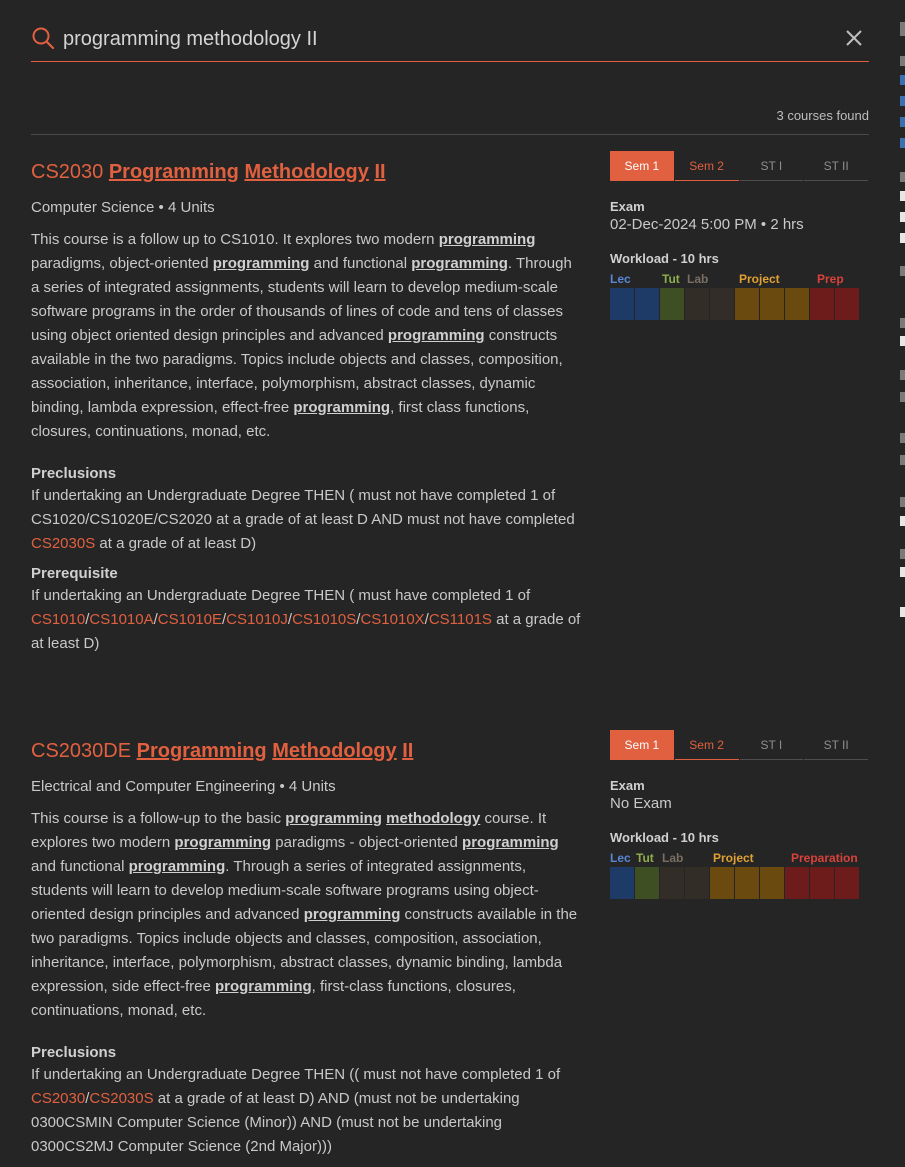 This screenshot has width=905, height=1167. I want to click on workload-legend: Lec Tut Lab Project Prep, so click(739, 280).